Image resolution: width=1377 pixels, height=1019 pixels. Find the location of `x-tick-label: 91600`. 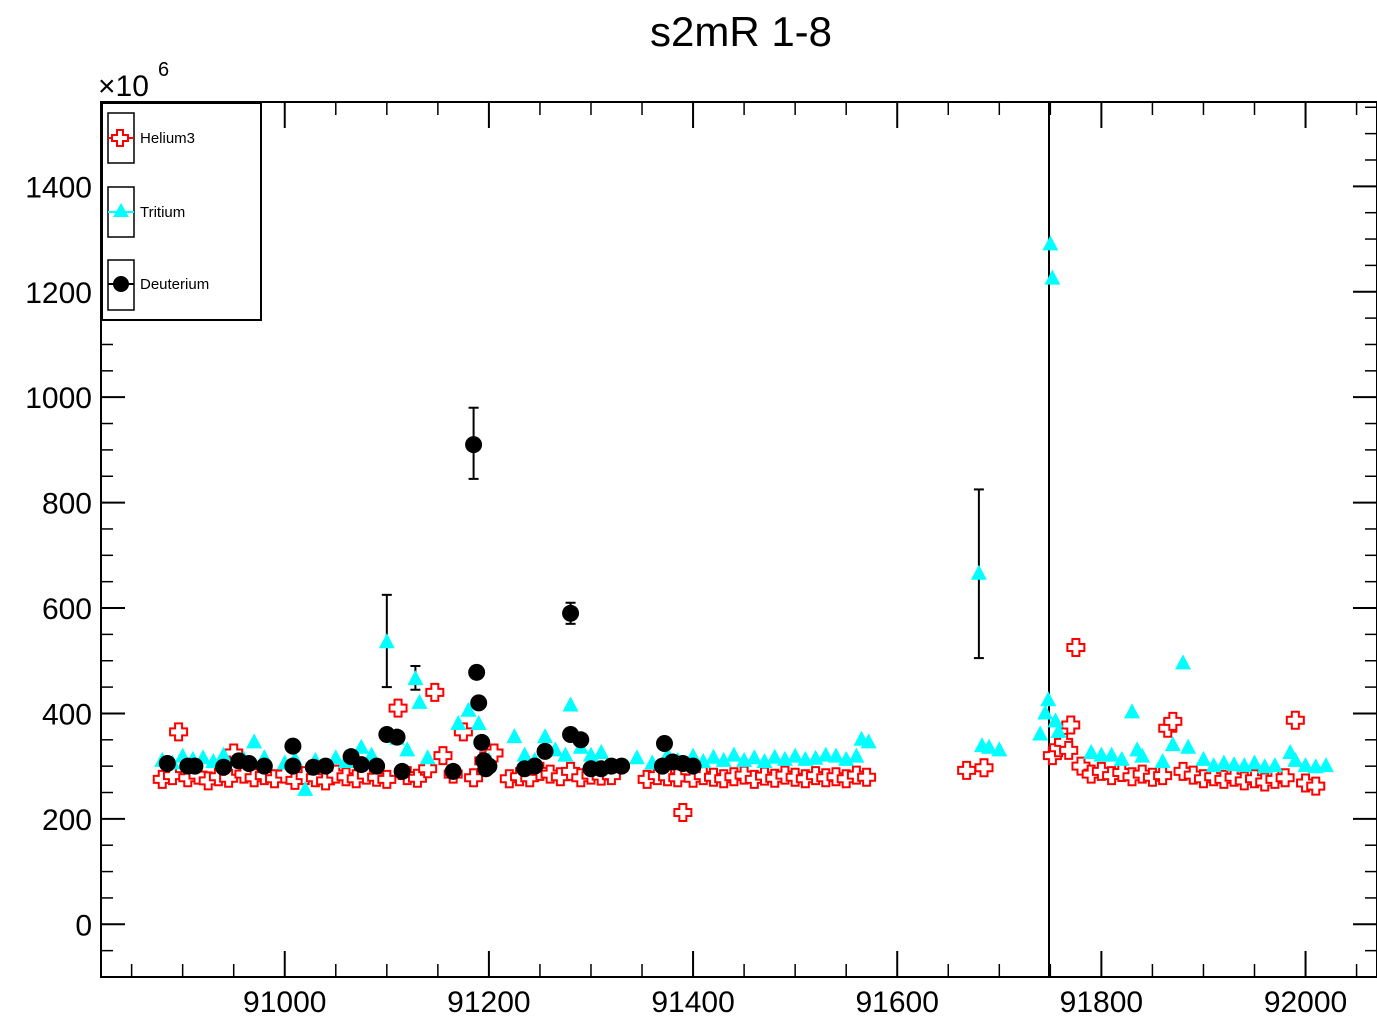

x-tick-label: 91600 is located at coordinates (897, 1002).